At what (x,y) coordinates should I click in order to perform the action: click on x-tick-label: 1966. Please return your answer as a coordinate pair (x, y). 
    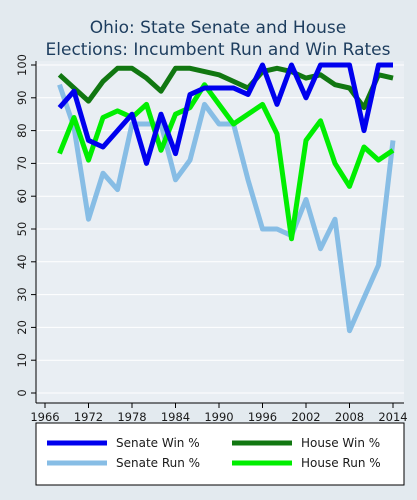
    Looking at the image, I should click on (44, 417).